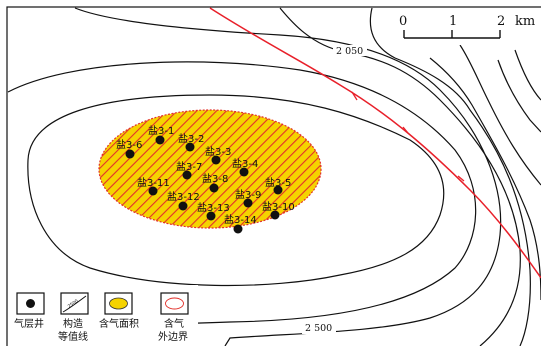 The width and height of the screenshot is (541, 346). I want to click on well-label: 盐3-4, so click(245, 163).